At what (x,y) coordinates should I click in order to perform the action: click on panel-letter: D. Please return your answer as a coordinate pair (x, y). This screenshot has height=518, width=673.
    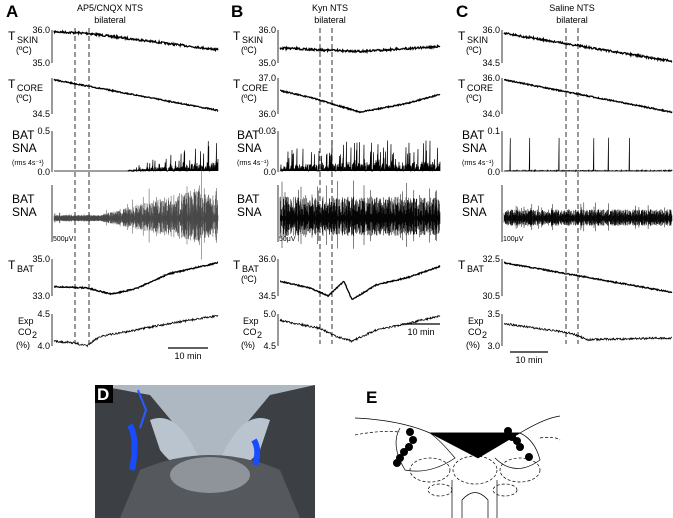
    Looking at the image, I should click on (103, 394).